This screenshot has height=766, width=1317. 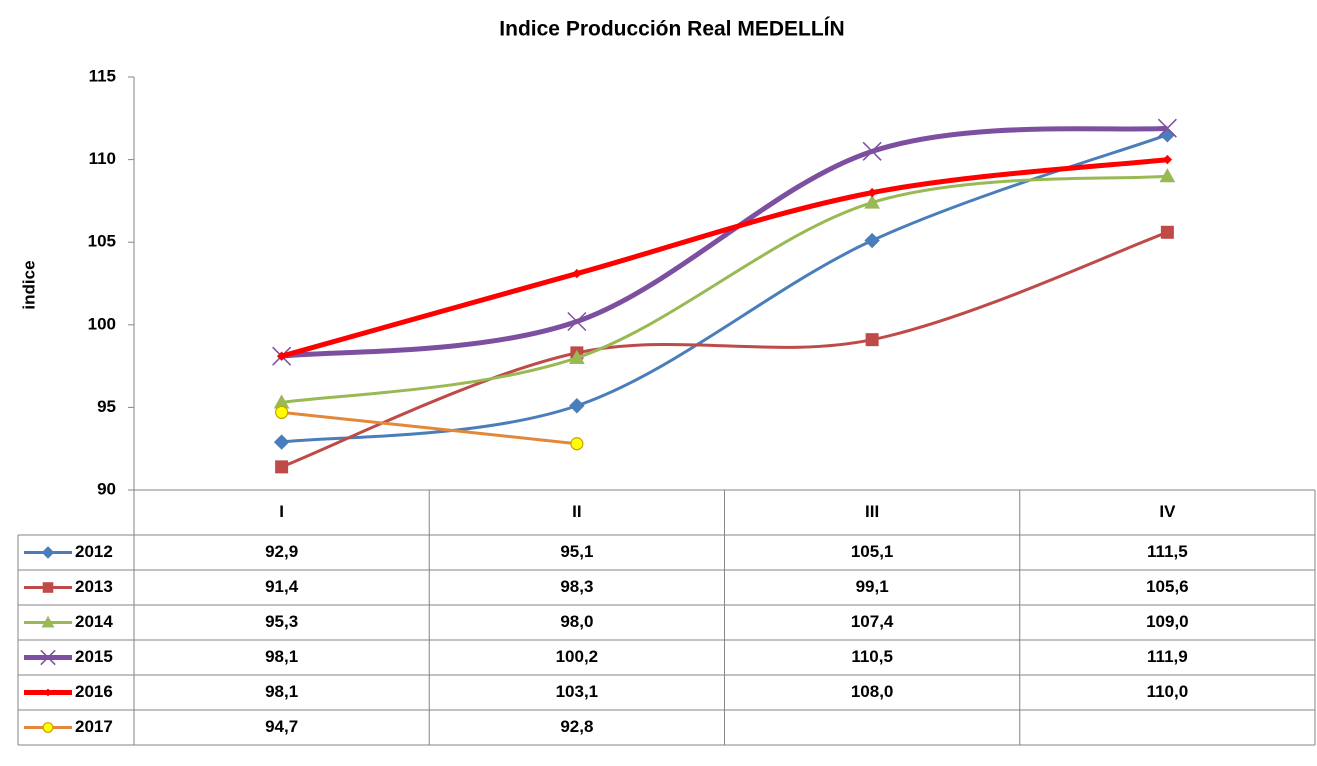 What do you see at coordinates (671, 29) in the screenshot?
I see `chart-title: Indice Producción Real MEDELLÍN` at bounding box center [671, 29].